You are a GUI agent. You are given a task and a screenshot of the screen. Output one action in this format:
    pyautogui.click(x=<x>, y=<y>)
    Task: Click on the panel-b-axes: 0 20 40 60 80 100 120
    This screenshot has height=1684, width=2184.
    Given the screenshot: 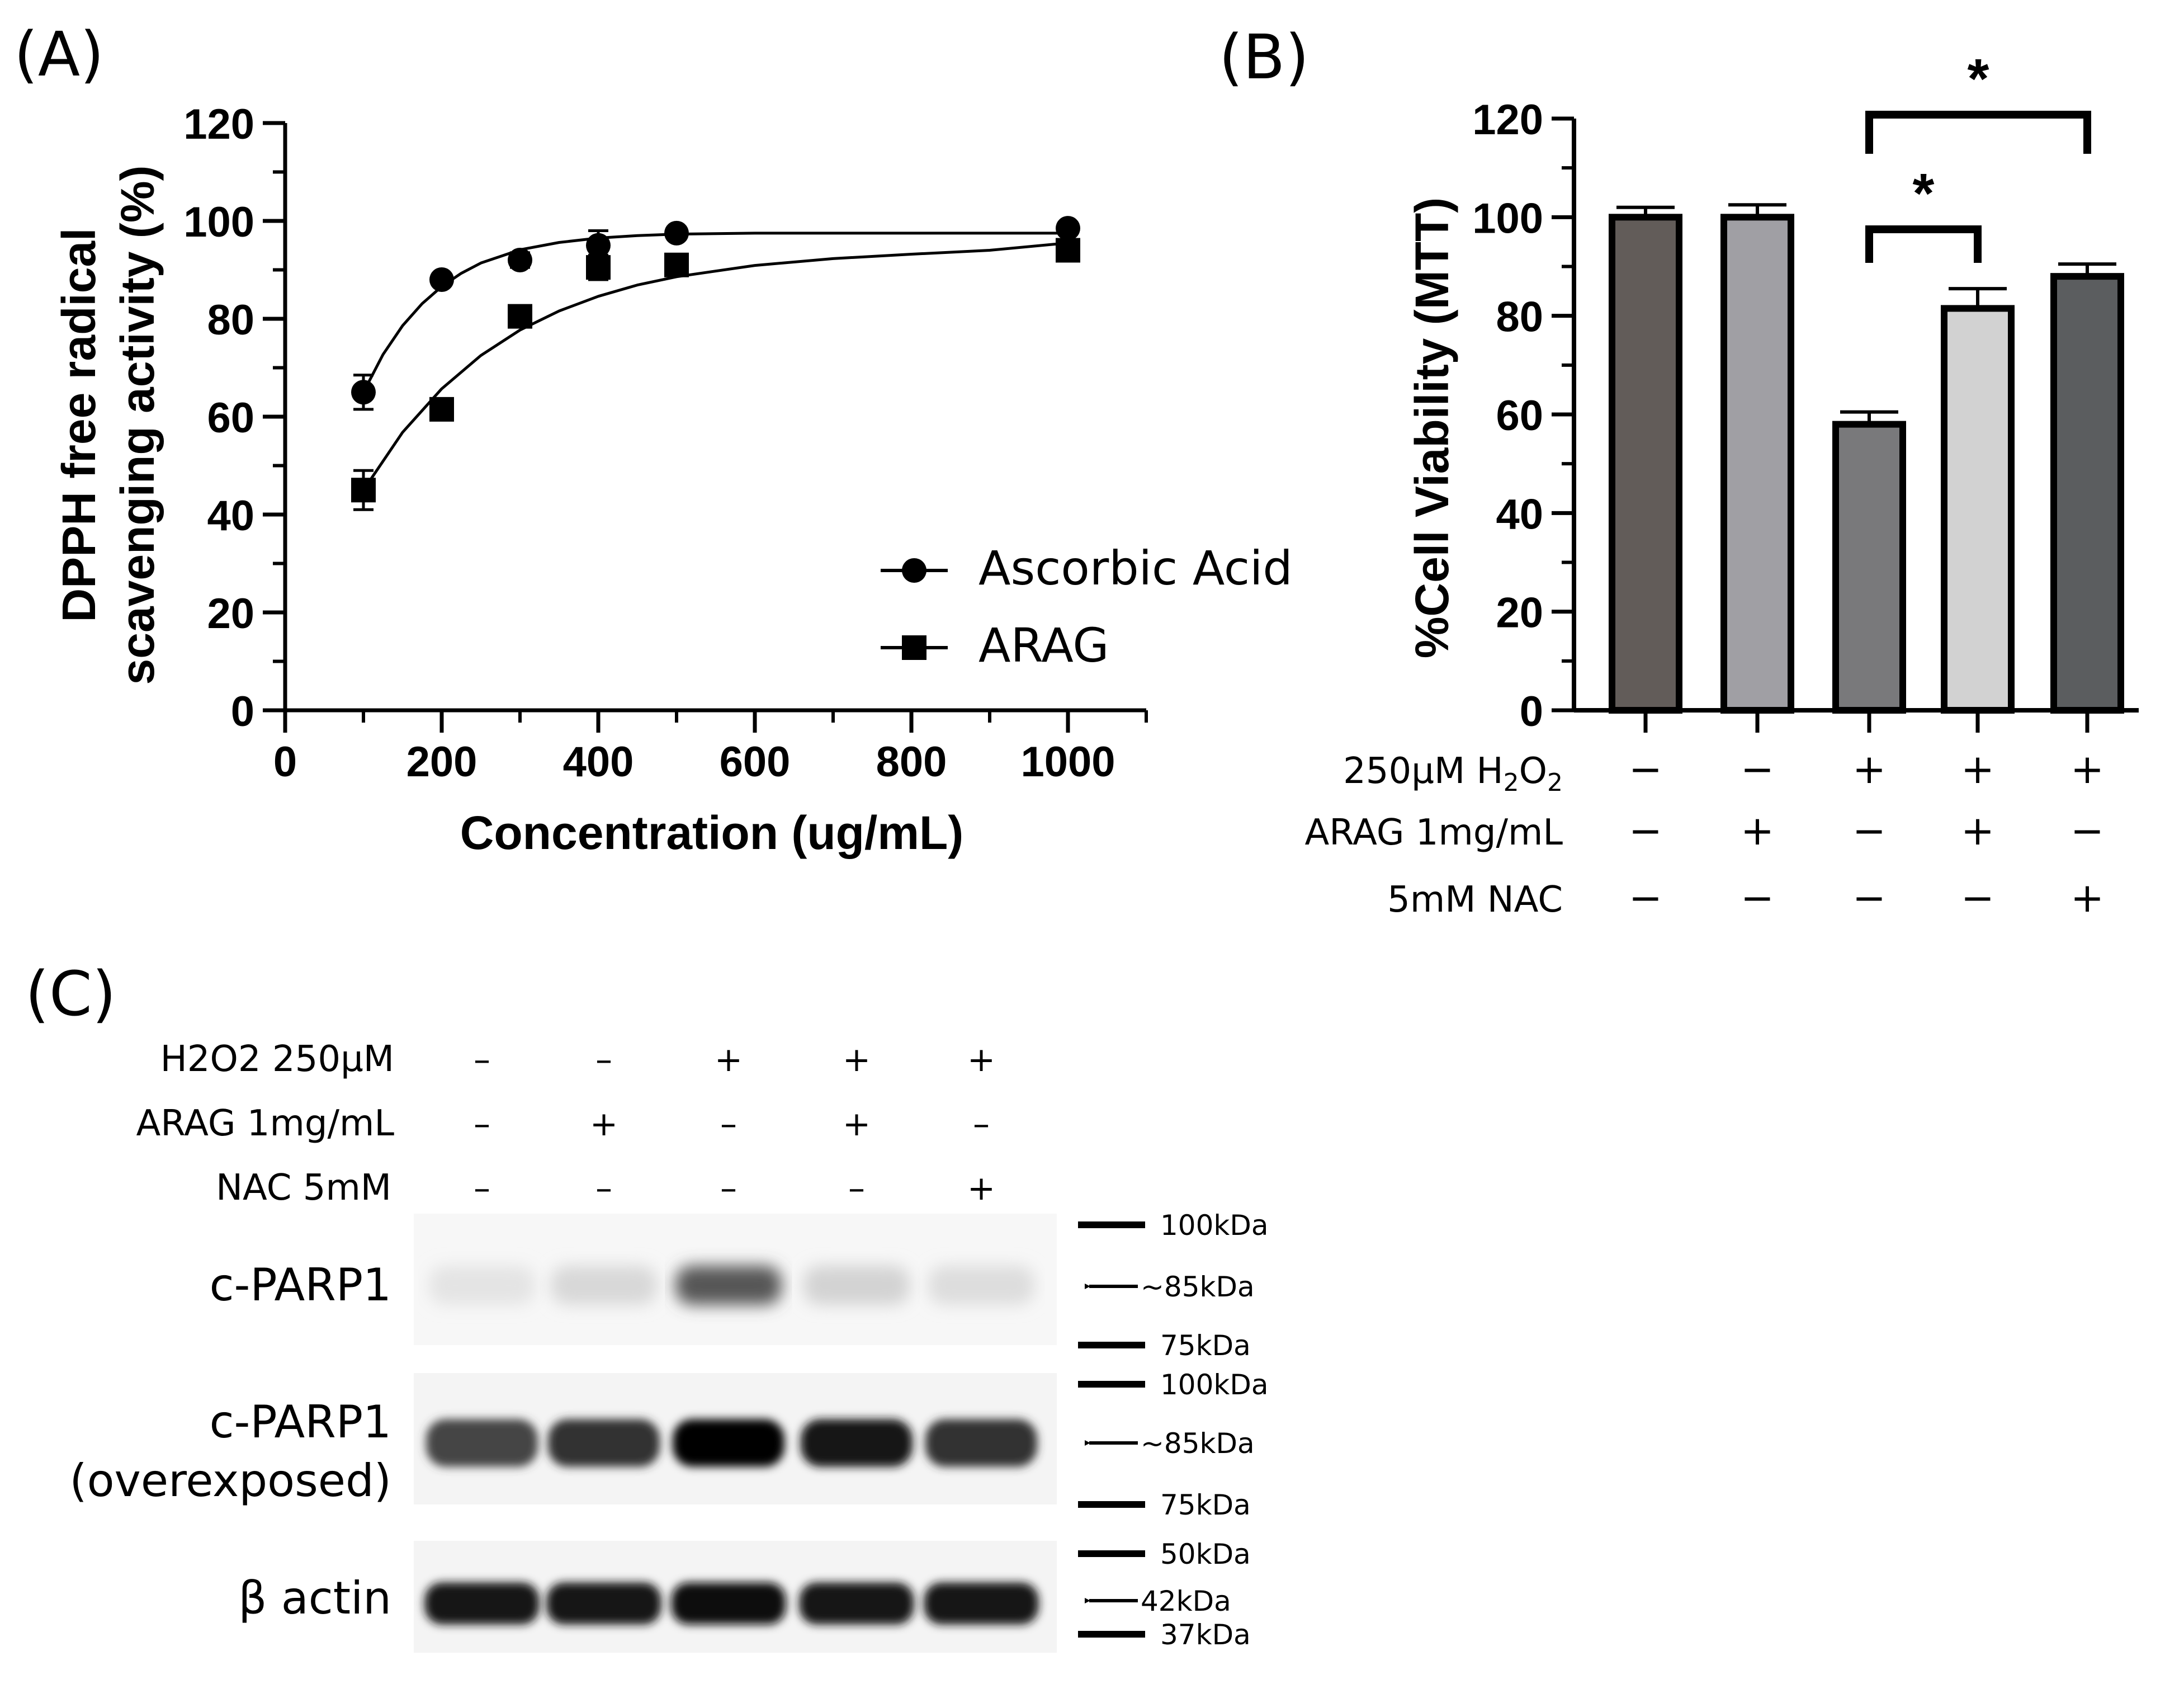 What is the action you would take?
    pyautogui.click(x=1805, y=415)
    